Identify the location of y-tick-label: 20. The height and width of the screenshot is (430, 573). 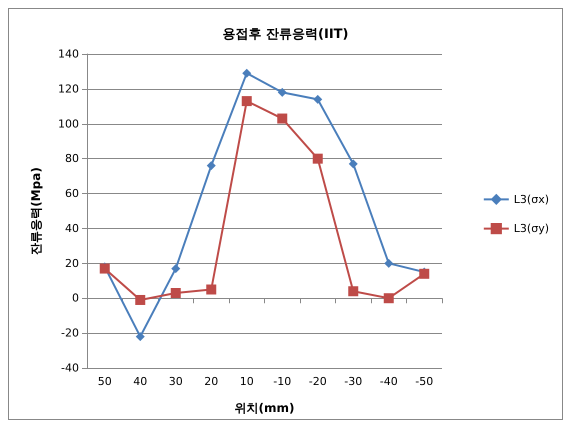
(72, 263).